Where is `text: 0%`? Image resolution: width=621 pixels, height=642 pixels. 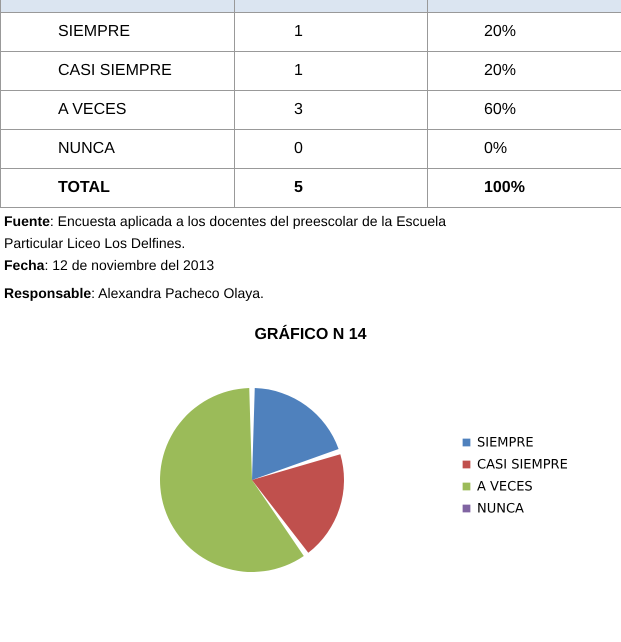
text: 0% is located at coordinates (524, 149).